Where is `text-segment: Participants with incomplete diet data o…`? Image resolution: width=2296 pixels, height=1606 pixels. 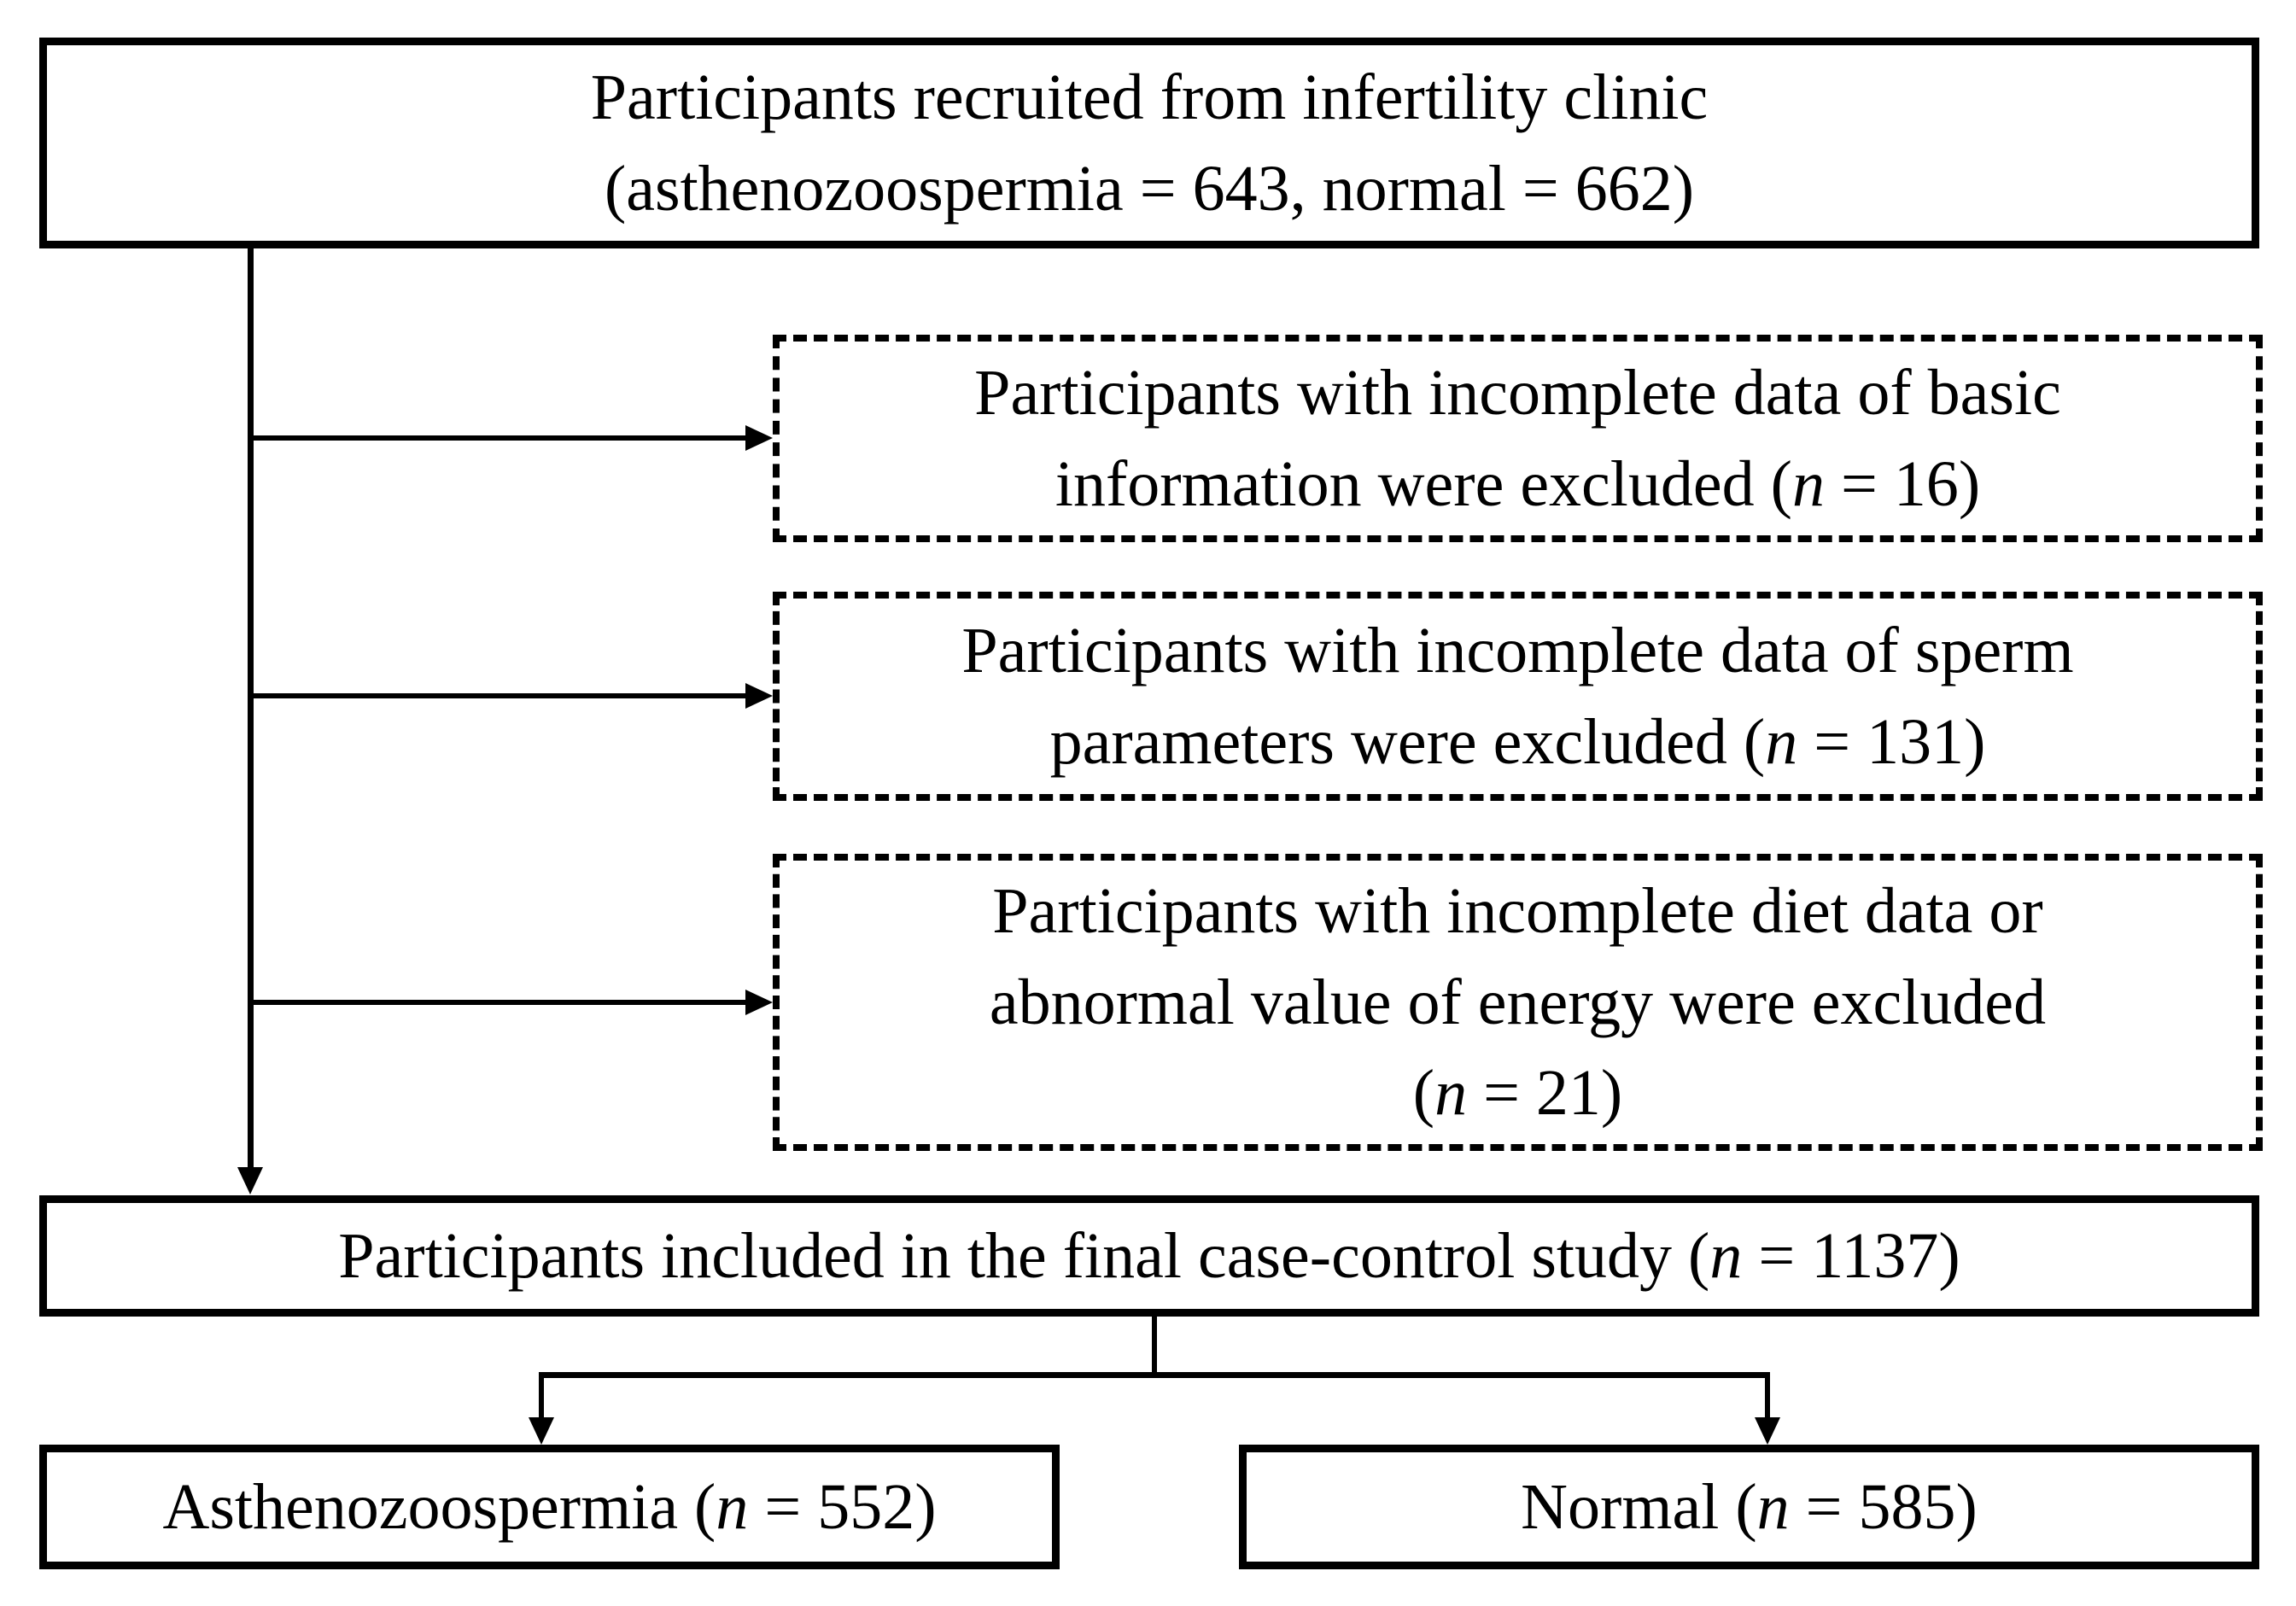
text-segment: Participants with incomplete diet data o… is located at coordinates (1517, 911).